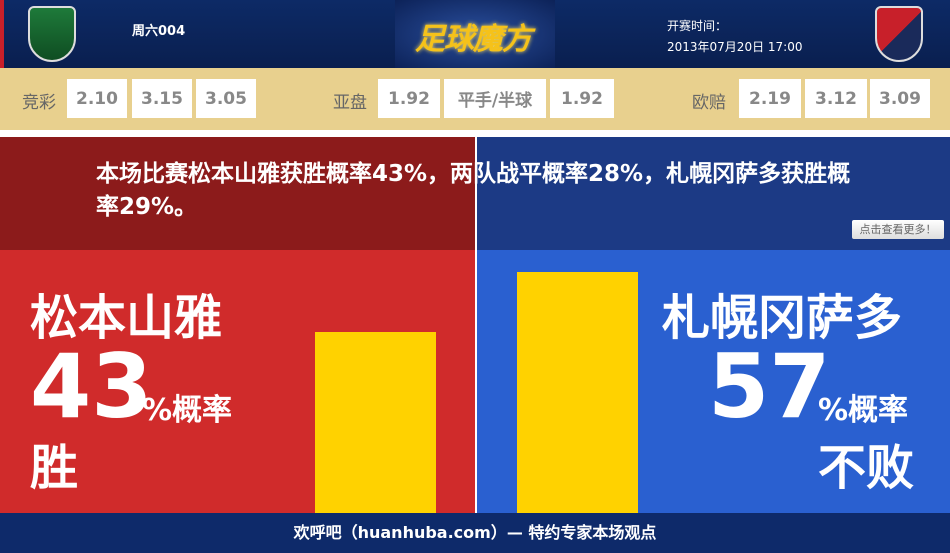 The image size is (950, 553). What do you see at coordinates (39, 103) in the screenshot?
I see `jingcai-label: 竞彩` at bounding box center [39, 103].